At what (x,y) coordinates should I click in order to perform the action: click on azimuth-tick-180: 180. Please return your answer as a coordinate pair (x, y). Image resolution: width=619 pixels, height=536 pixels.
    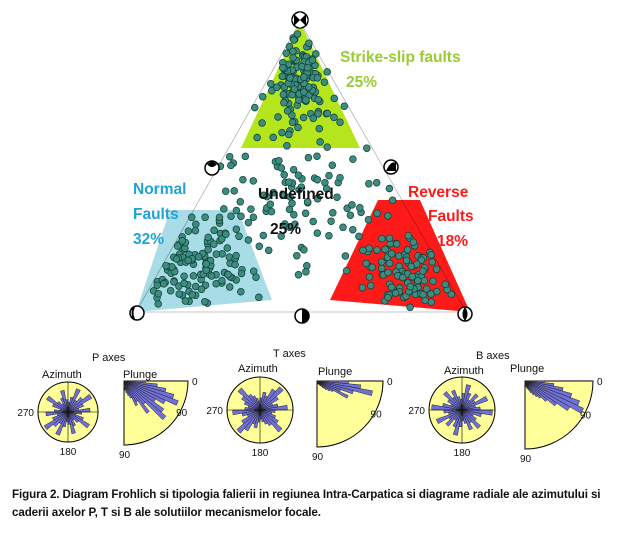
    Looking at the image, I should click on (260, 453).